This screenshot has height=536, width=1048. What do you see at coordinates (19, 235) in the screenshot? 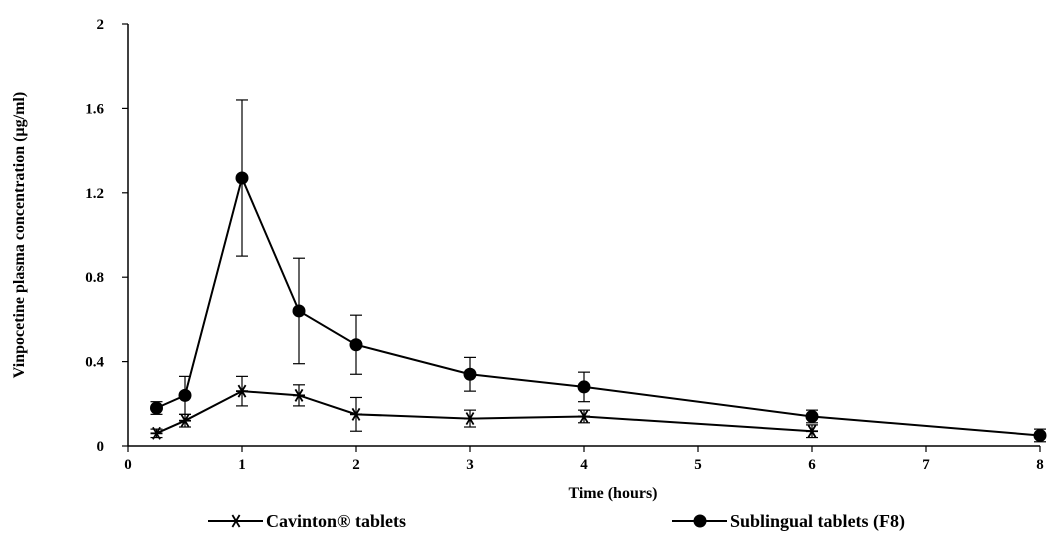
I see `y-axis-title: Vinpocetine plasma concentration (µg/ml)` at bounding box center [19, 235].